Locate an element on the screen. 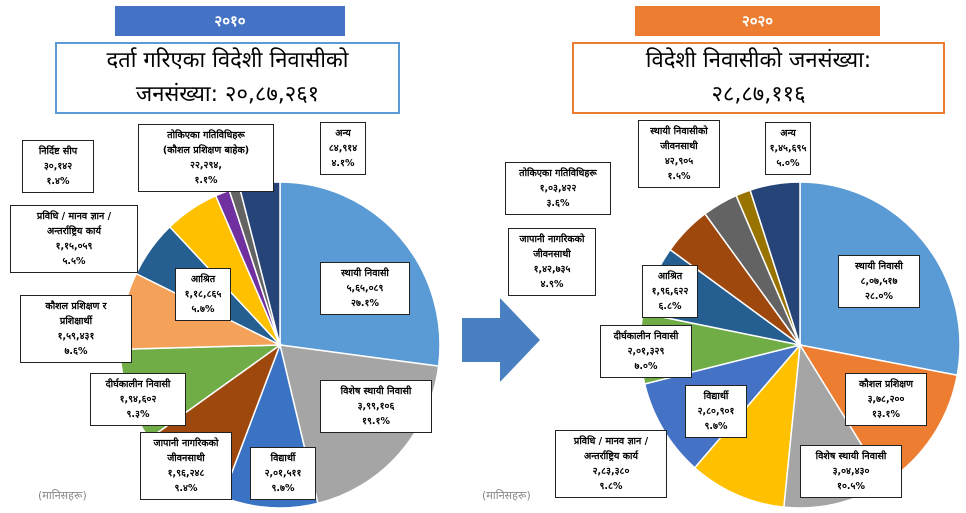 Image resolution: width=966 pixels, height=513 pixels. chart-title: २०१० is located at coordinates (230, 21).